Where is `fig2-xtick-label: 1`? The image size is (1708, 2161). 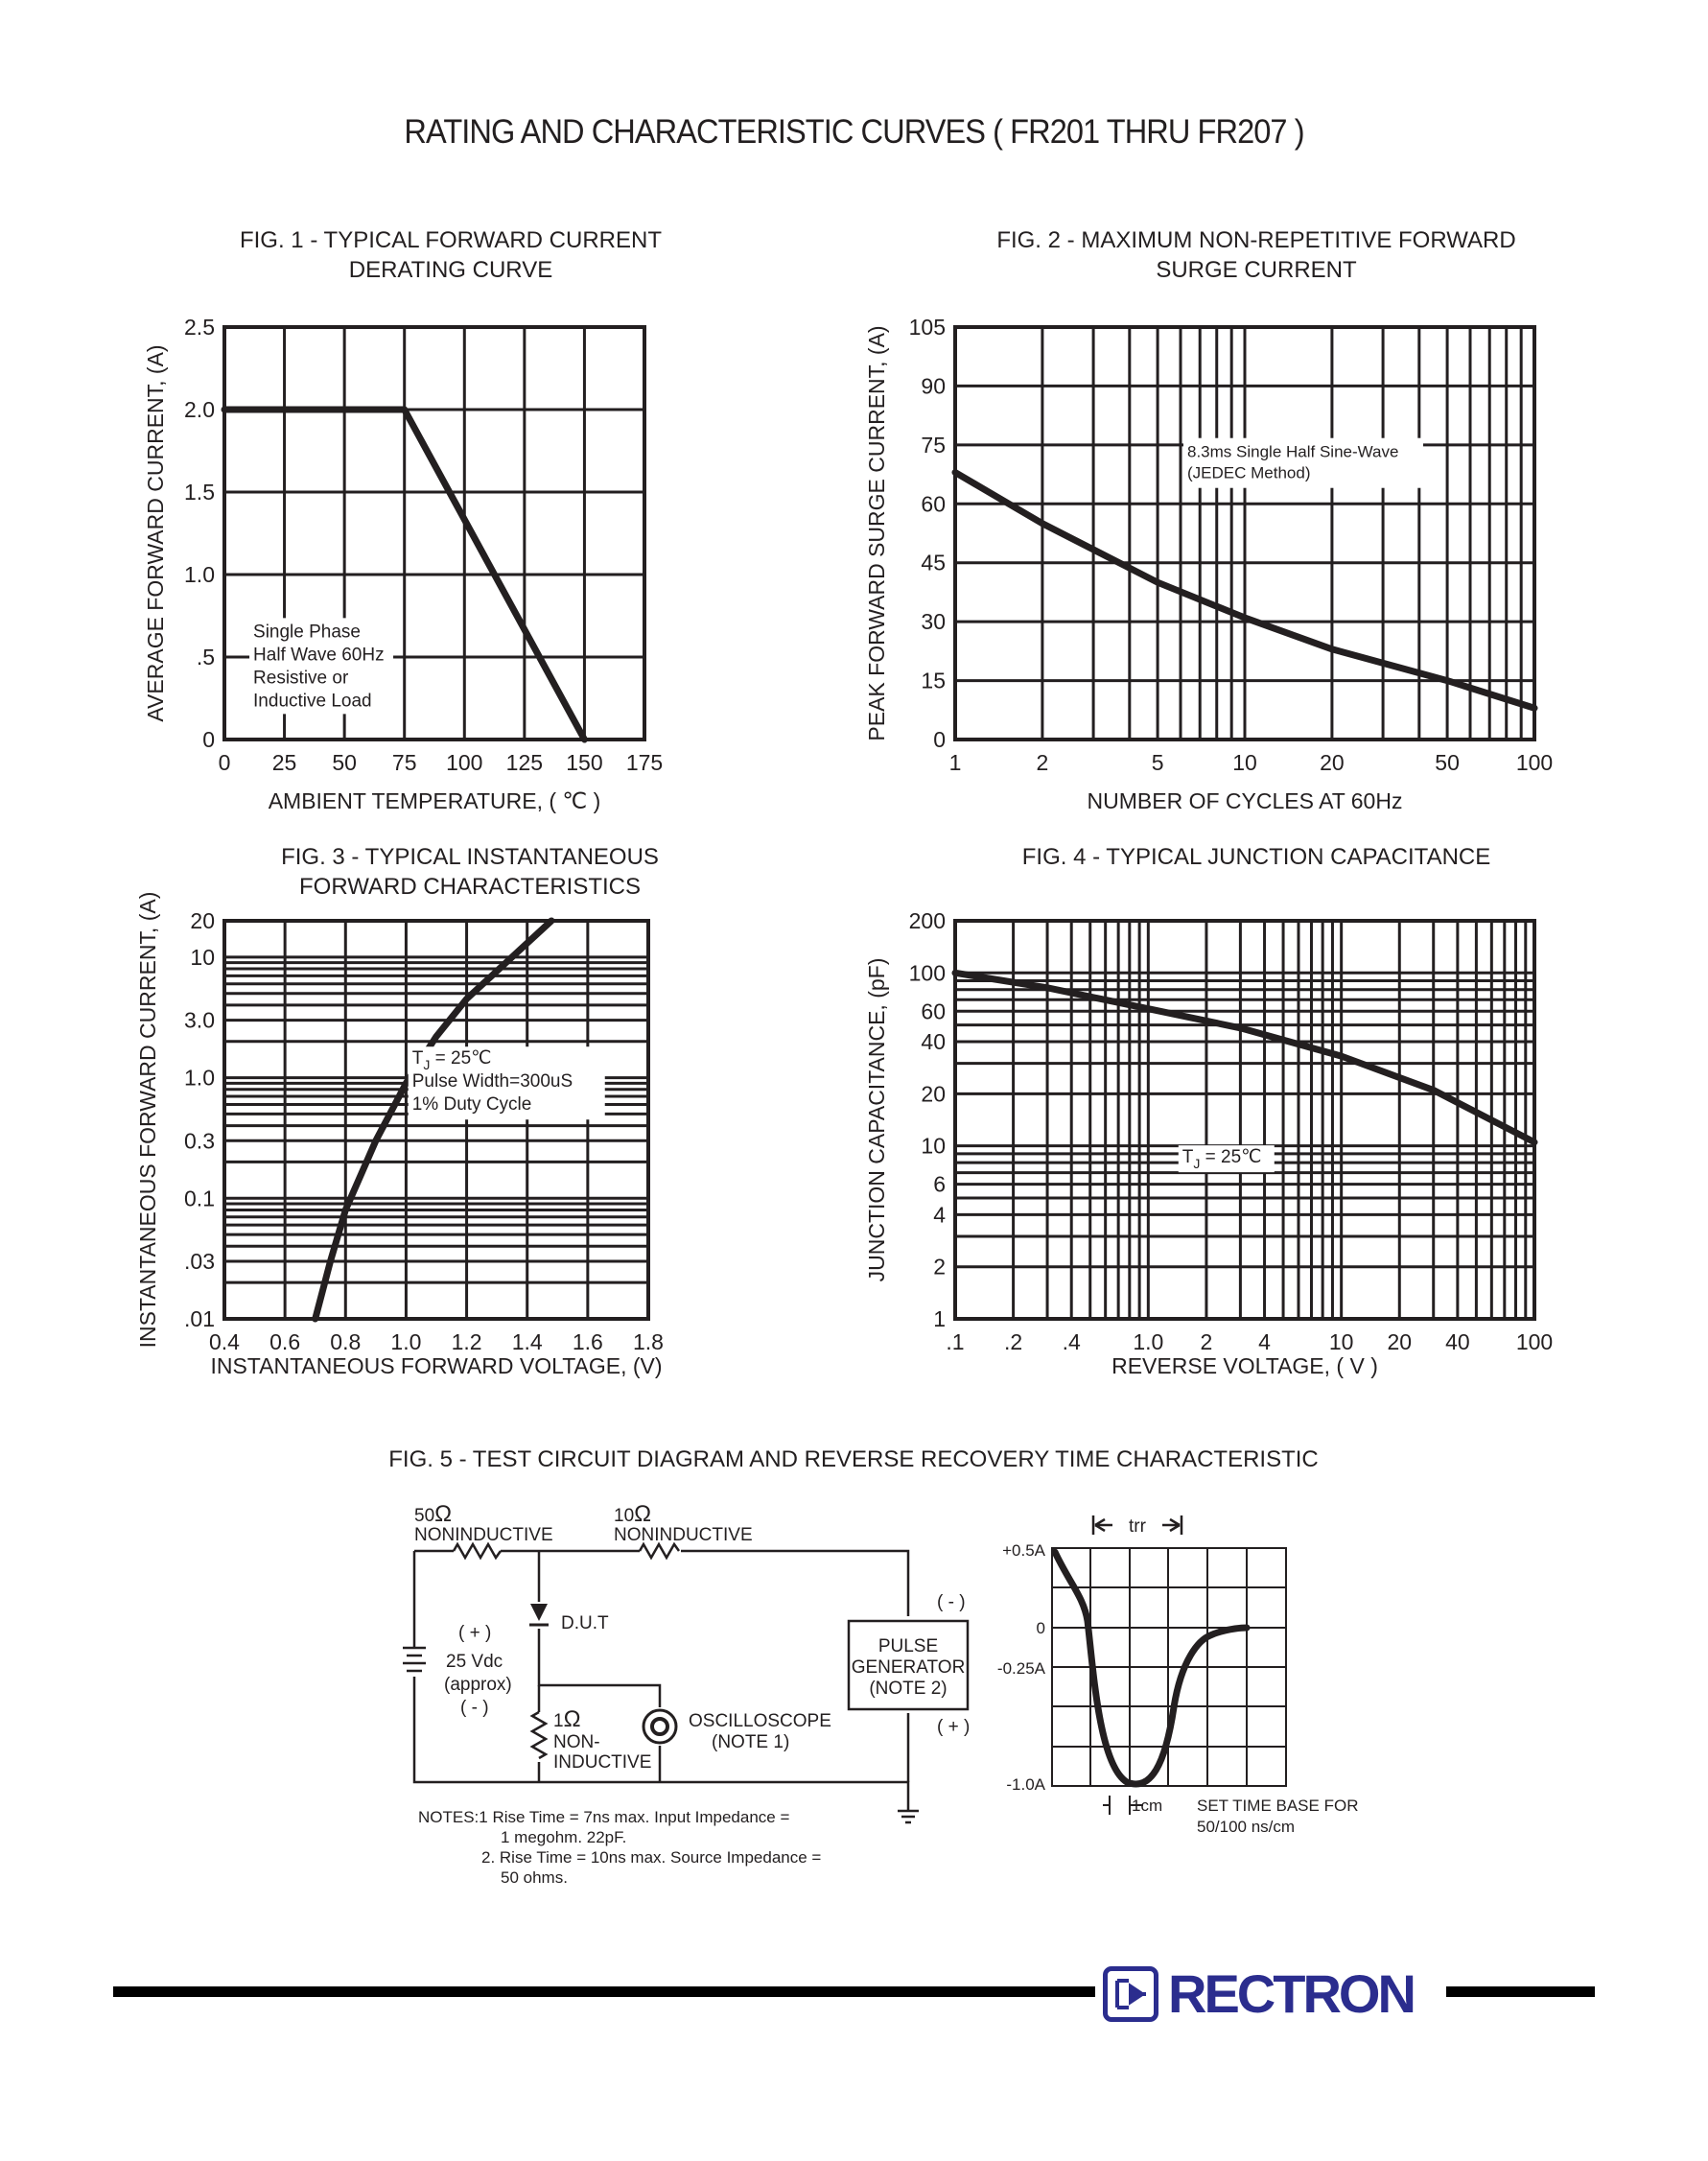 fig2-xtick-label: 1 is located at coordinates (956, 762).